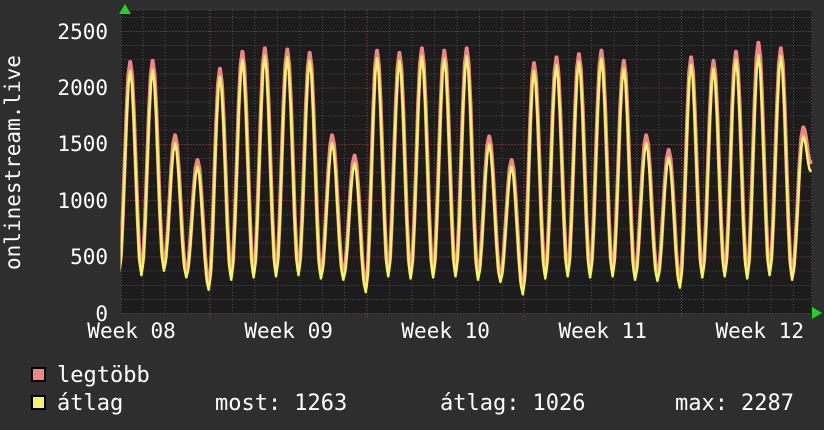  I want to click on stat-max-label: max:, so click(701, 403).